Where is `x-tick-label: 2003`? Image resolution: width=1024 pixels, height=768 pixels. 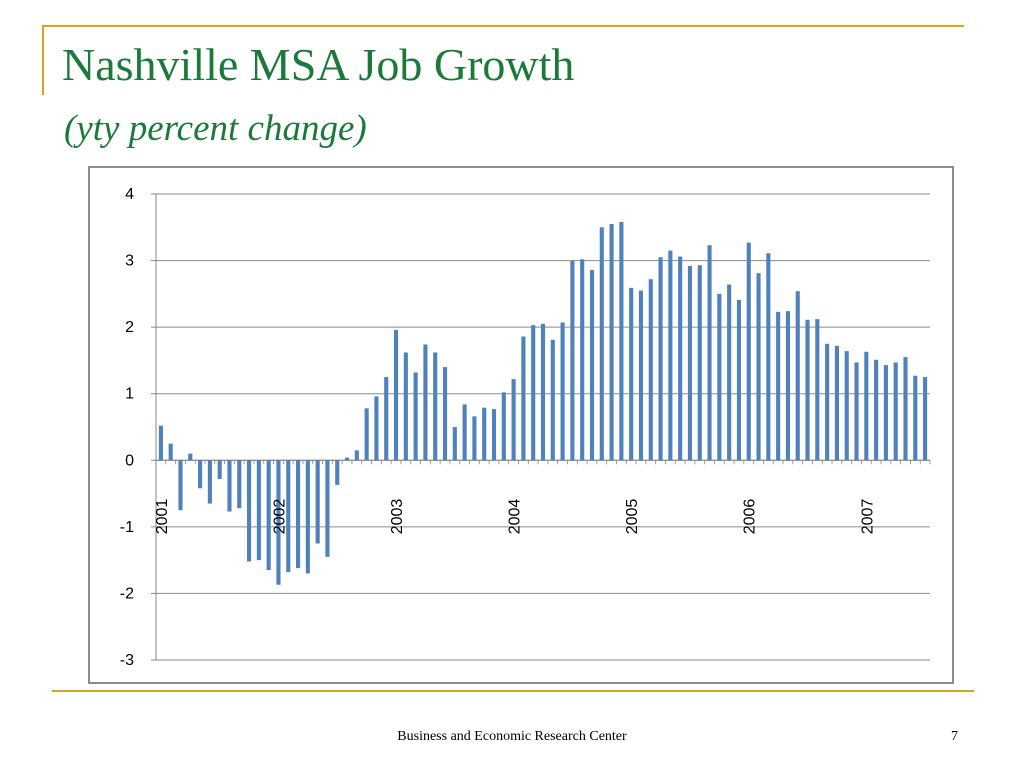 x-tick-label: 2003 is located at coordinates (397, 517).